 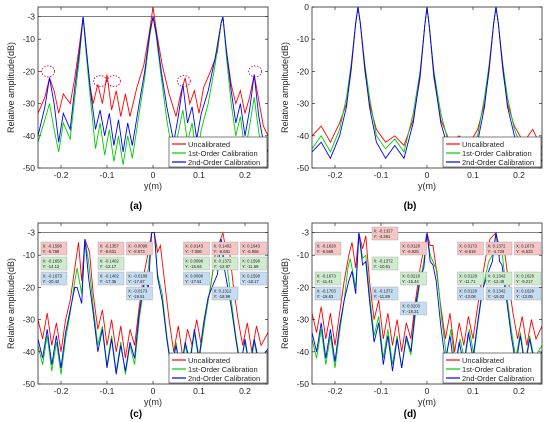 I want to click on panel-label: (c), so click(x=136, y=414).